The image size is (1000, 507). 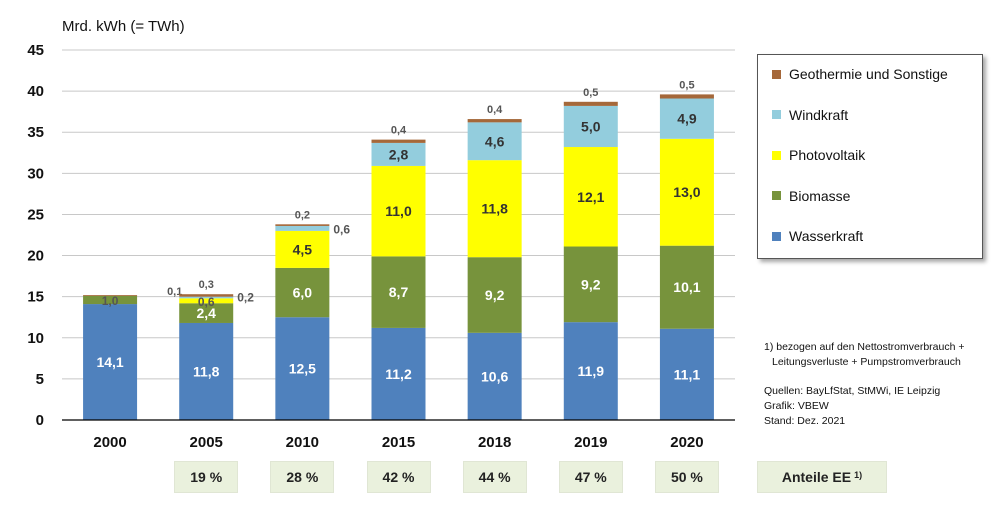 What do you see at coordinates (494, 477) in the screenshot?
I see `share-2018: 44 %` at bounding box center [494, 477].